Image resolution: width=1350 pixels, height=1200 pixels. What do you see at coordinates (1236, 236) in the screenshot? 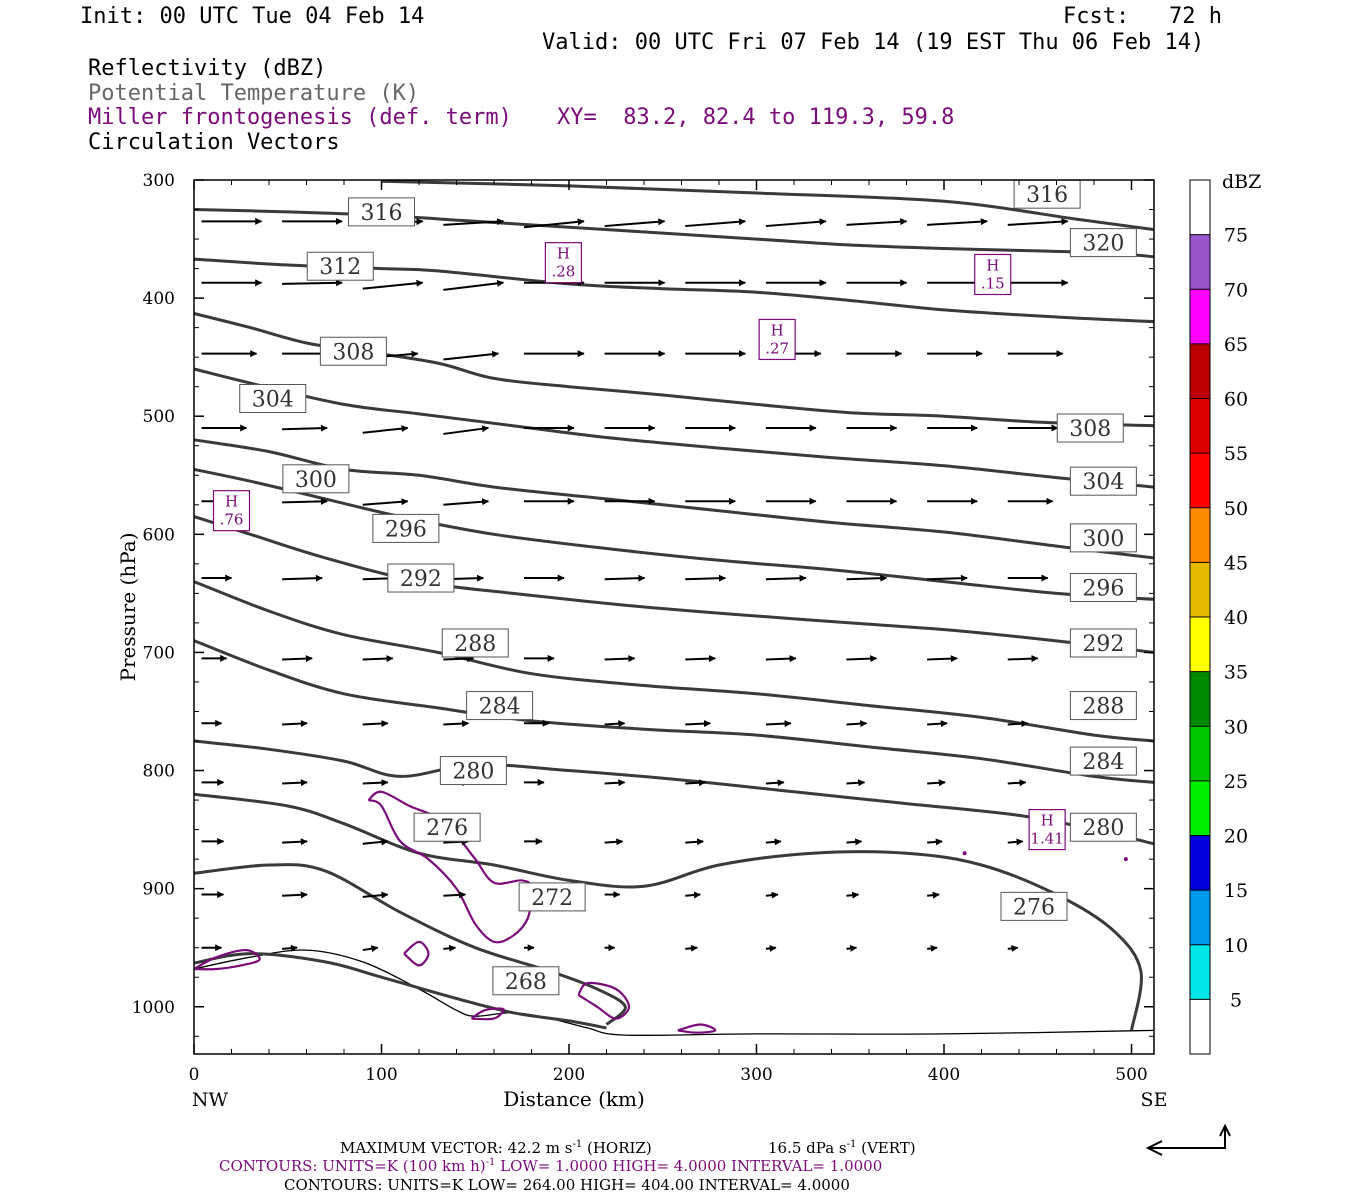
I see `colorbar-label: 75` at bounding box center [1236, 236].